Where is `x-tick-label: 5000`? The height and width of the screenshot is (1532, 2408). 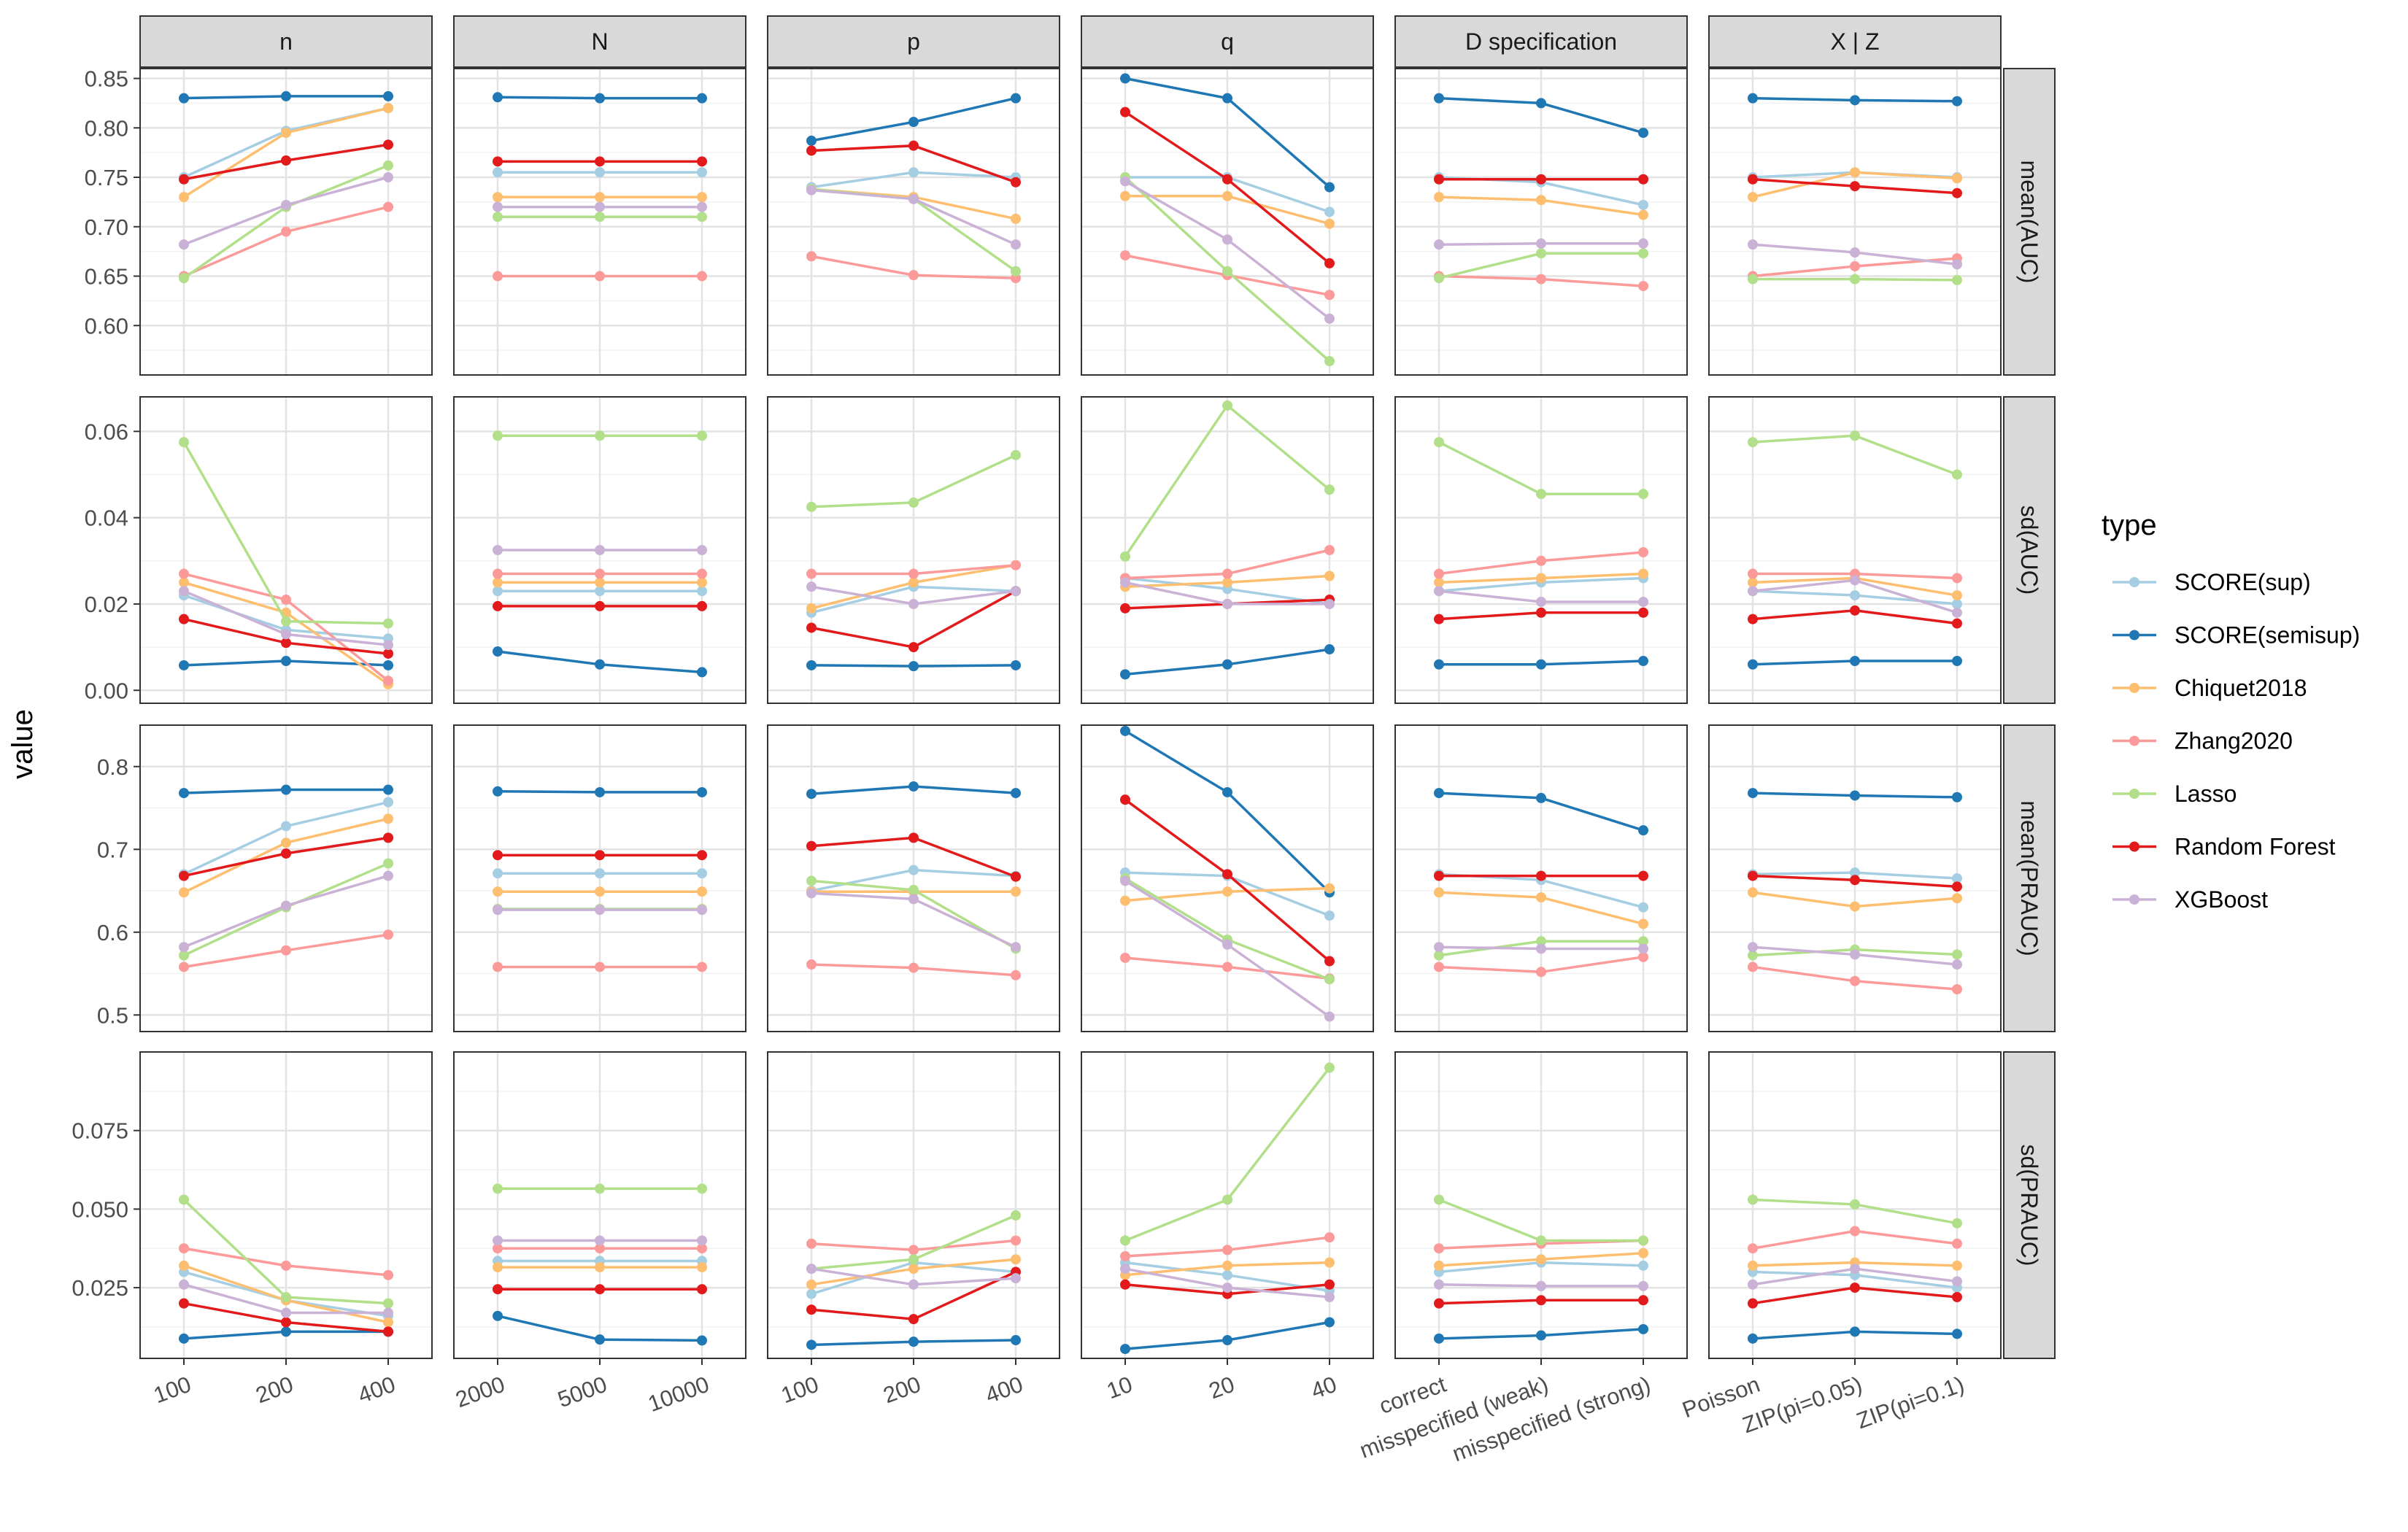 x-tick-label: 5000 is located at coordinates (583, 1392).